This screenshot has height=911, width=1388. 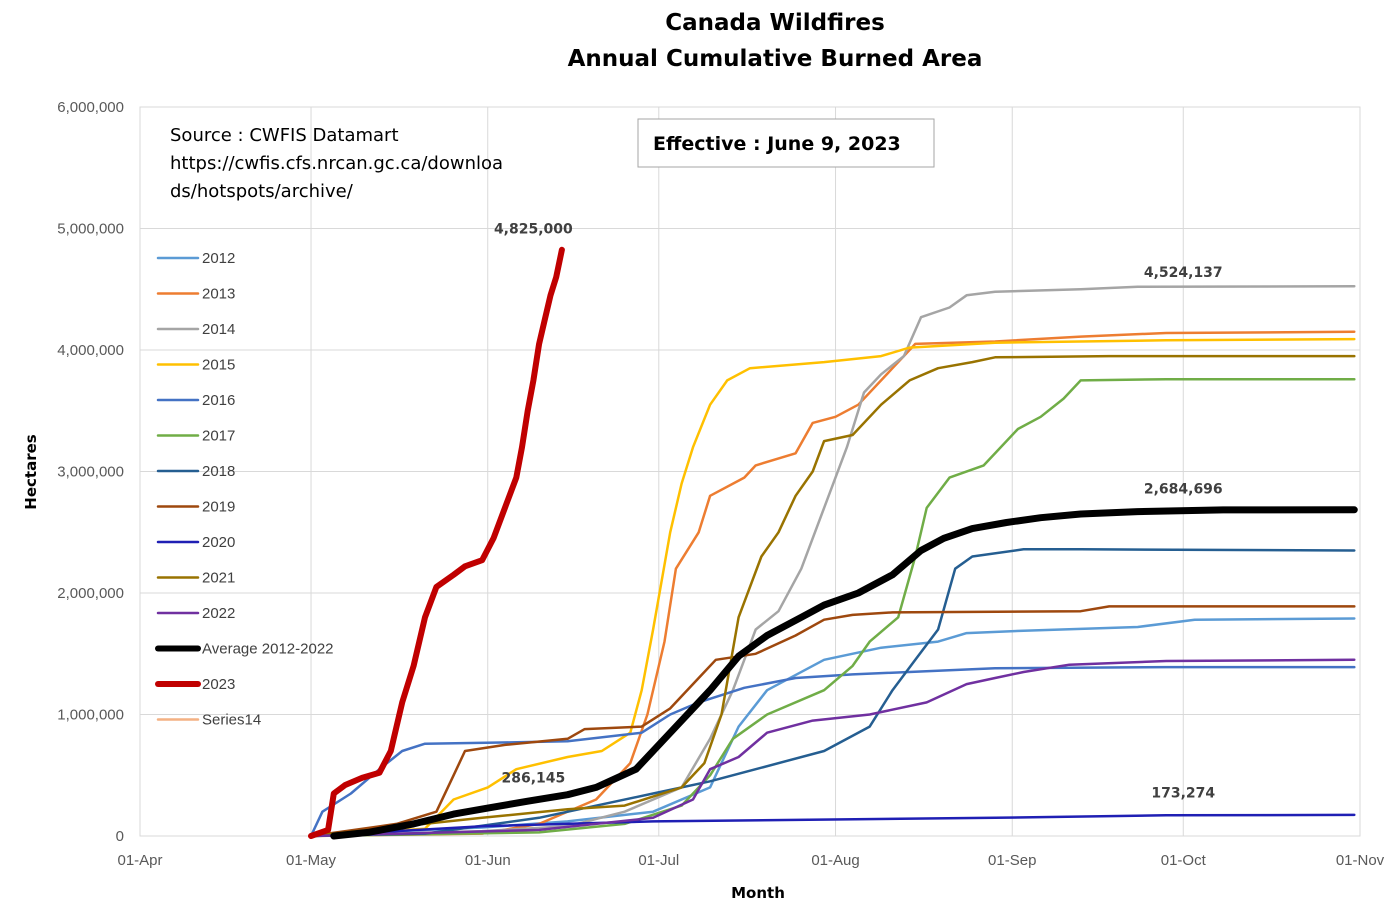 What do you see at coordinates (218, 400) in the screenshot?
I see `legend-label: 2016` at bounding box center [218, 400].